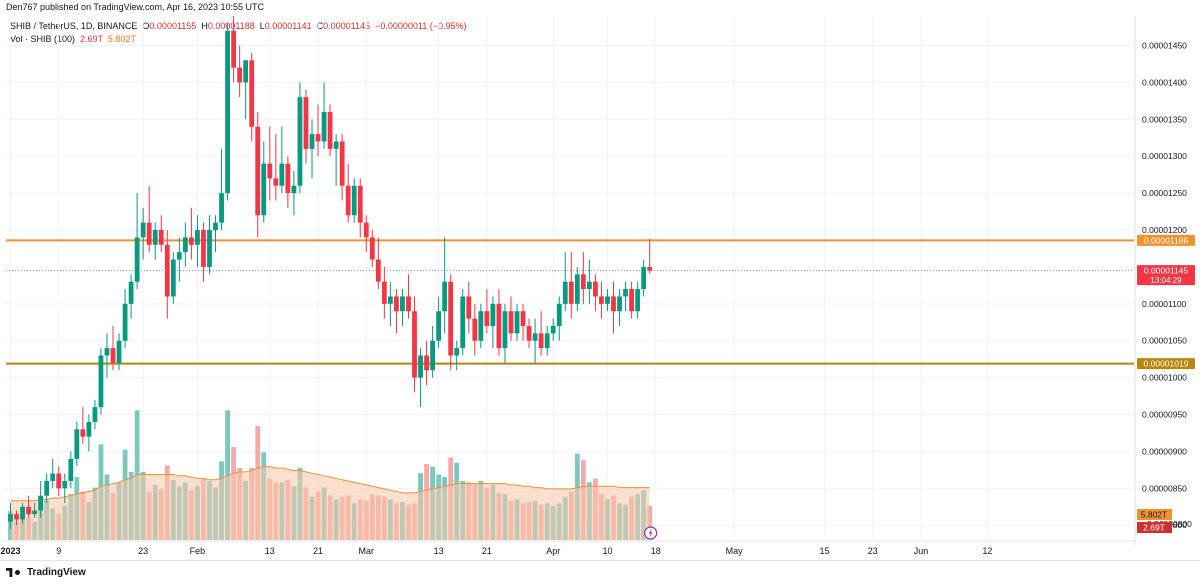 This screenshot has width=1200, height=584. Describe the element at coordinates (1154, 528) in the screenshot. I see `volume-tag: 2.69T` at that location.